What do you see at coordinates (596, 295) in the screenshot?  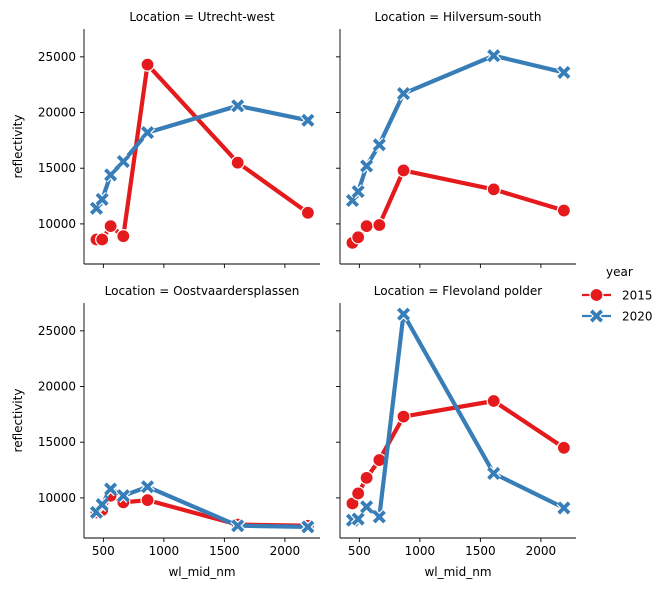 I see `legend-marker-2015` at bounding box center [596, 295].